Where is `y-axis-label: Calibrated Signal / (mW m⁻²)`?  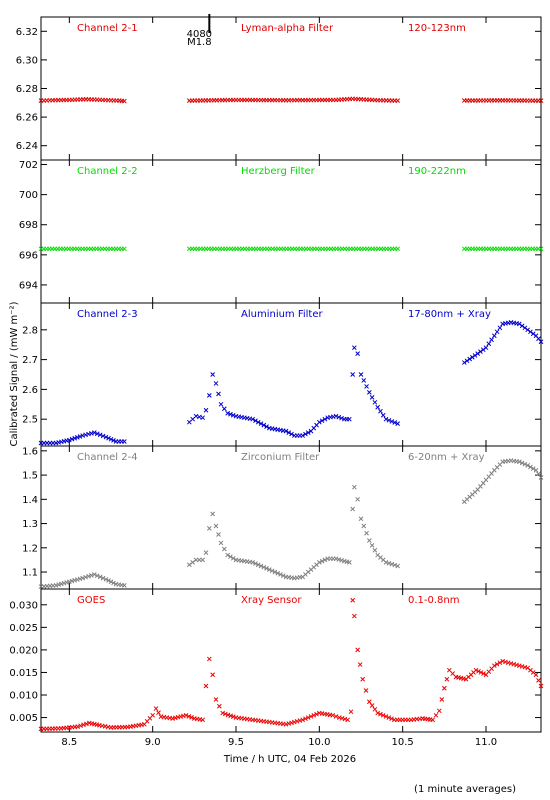 y-axis-label: Calibrated Signal / (mW m⁻²) is located at coordinates (14, 373).